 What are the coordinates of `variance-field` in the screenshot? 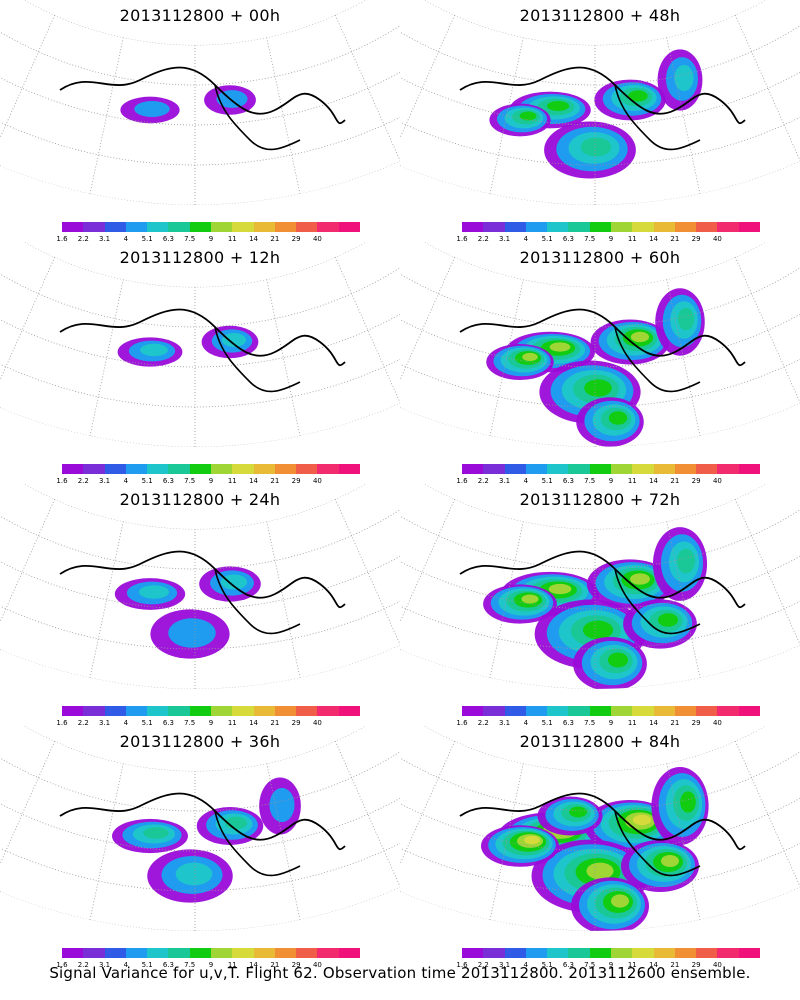 It's located at (200, 829).